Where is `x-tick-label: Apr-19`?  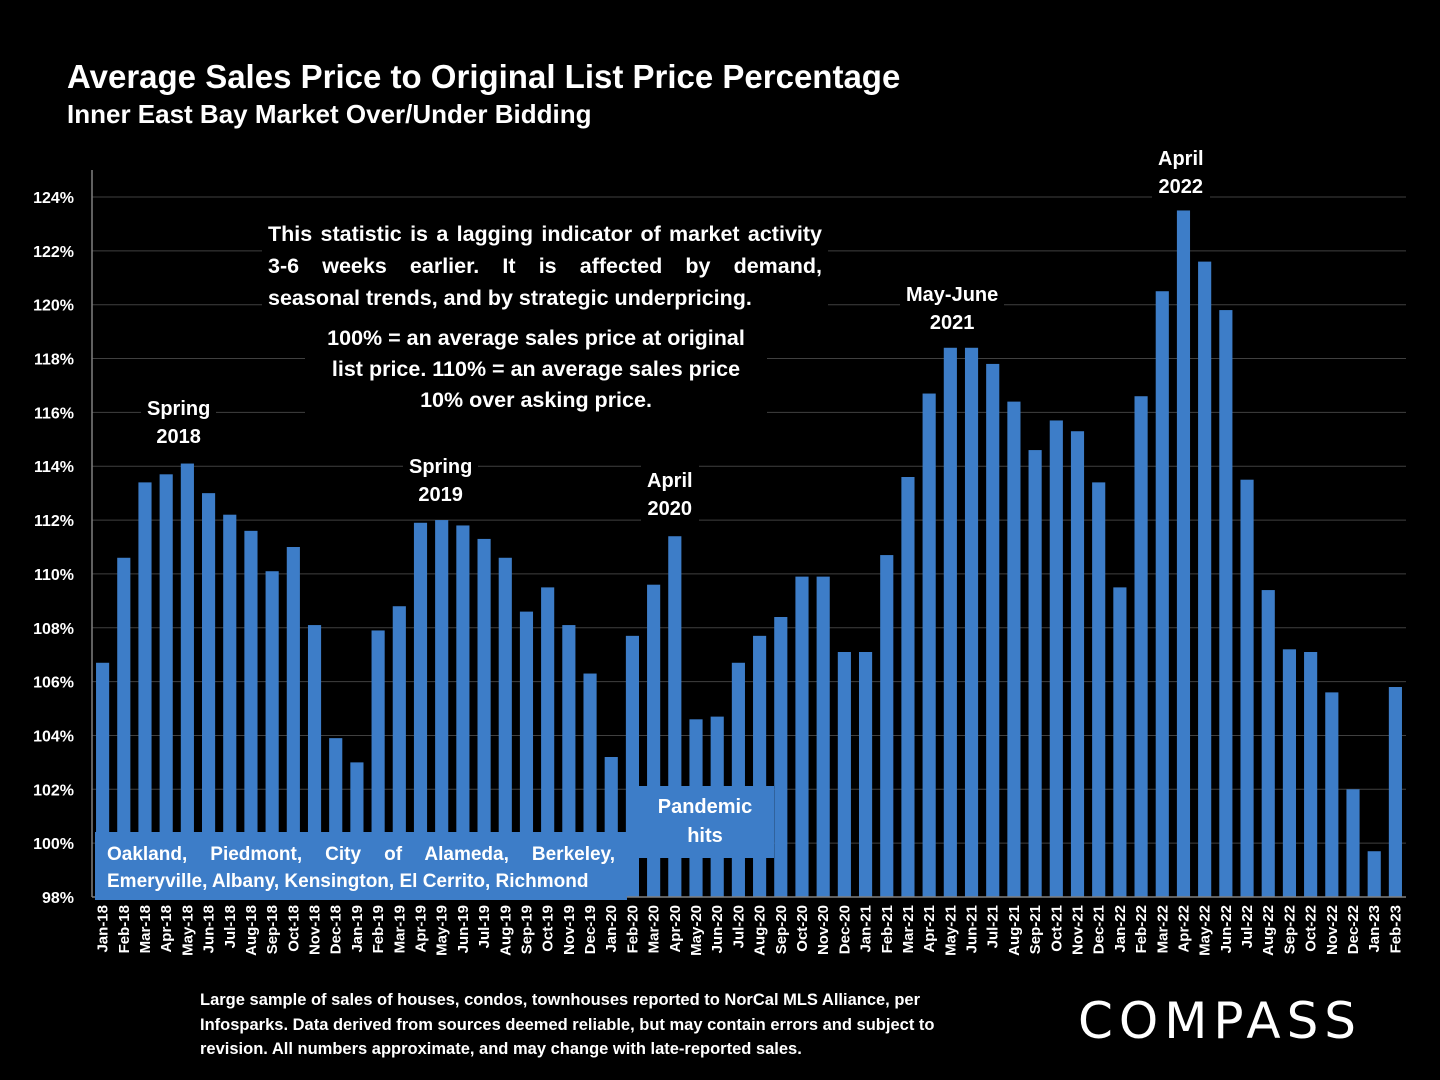
x-tick-label: Apr-19 is located at coordinates (421, 929).